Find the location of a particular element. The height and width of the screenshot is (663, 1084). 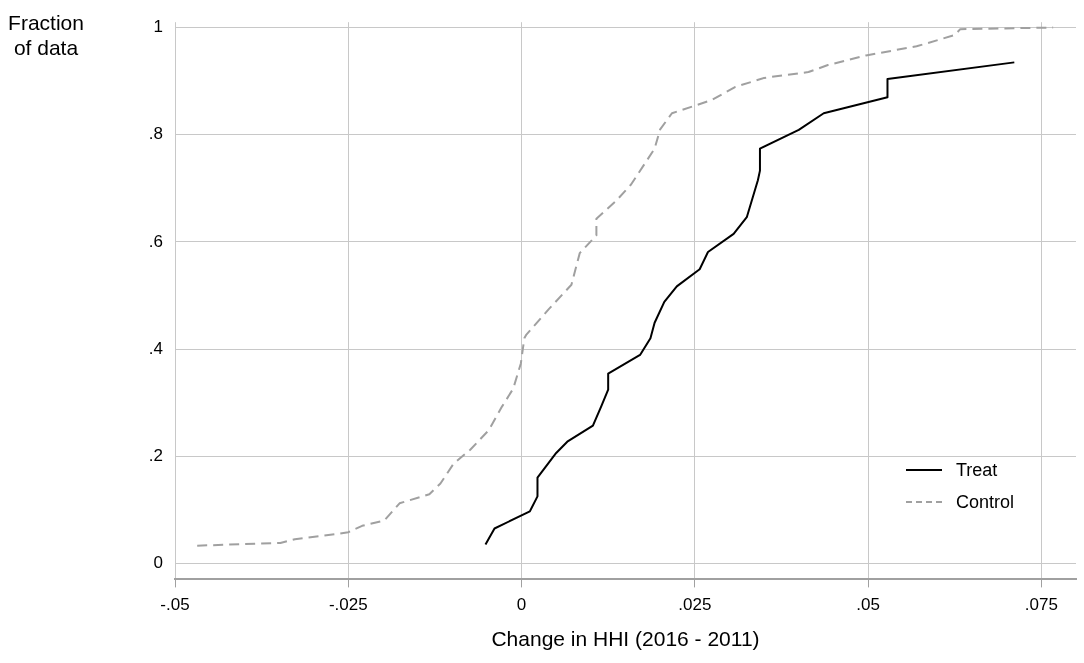

x-tick-label: .025 is located at coordinates (695, 605).